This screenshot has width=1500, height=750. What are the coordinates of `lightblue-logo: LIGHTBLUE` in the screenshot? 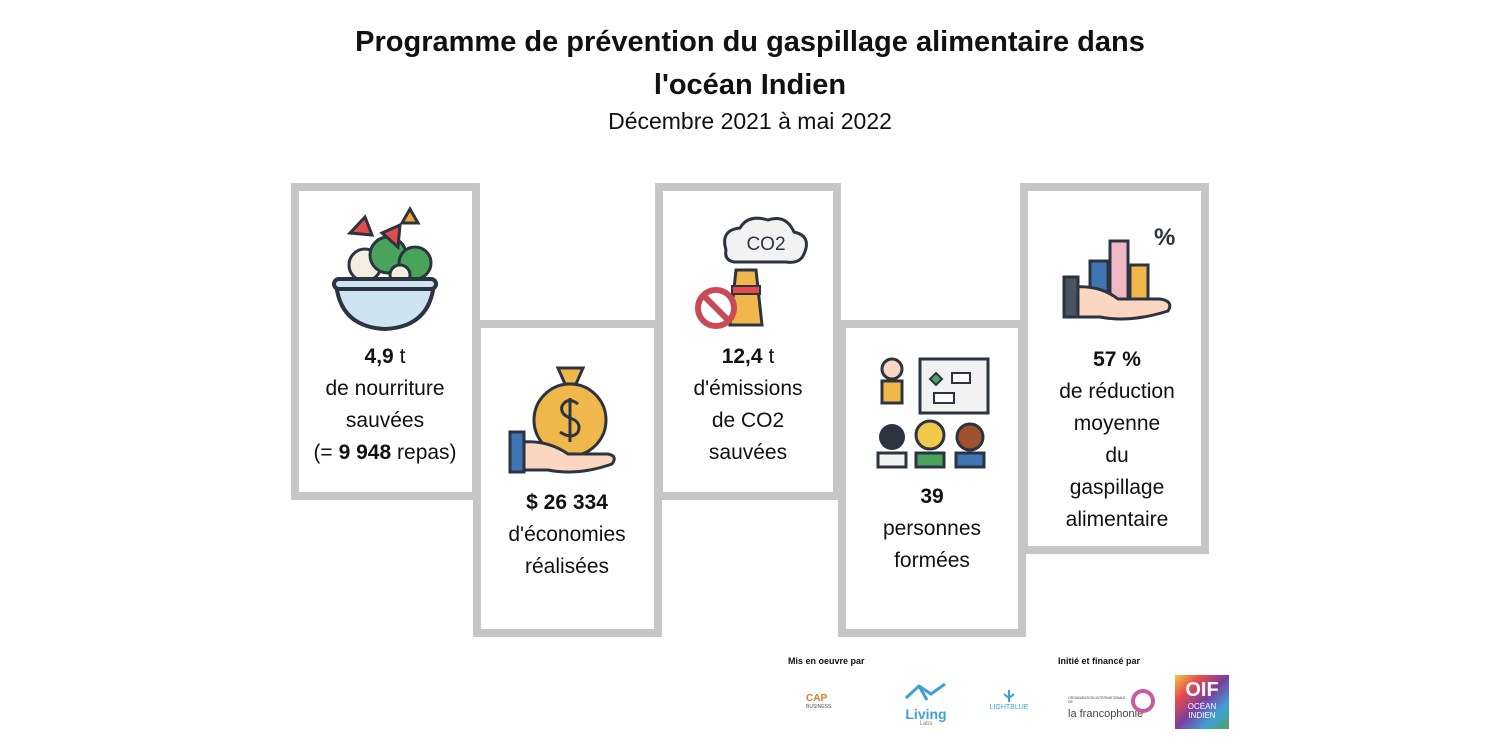 It's located at (1009, 700).